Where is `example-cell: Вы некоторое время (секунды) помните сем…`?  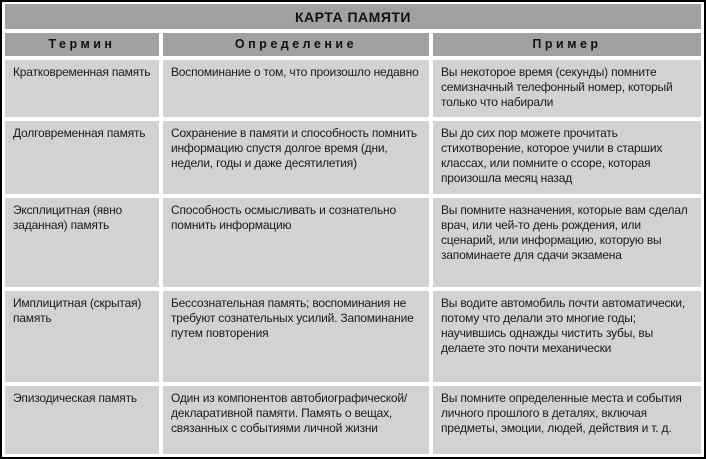 example-cell: Вы некоторое время (секунды) помните сем… is located at coordinates (567, 88).